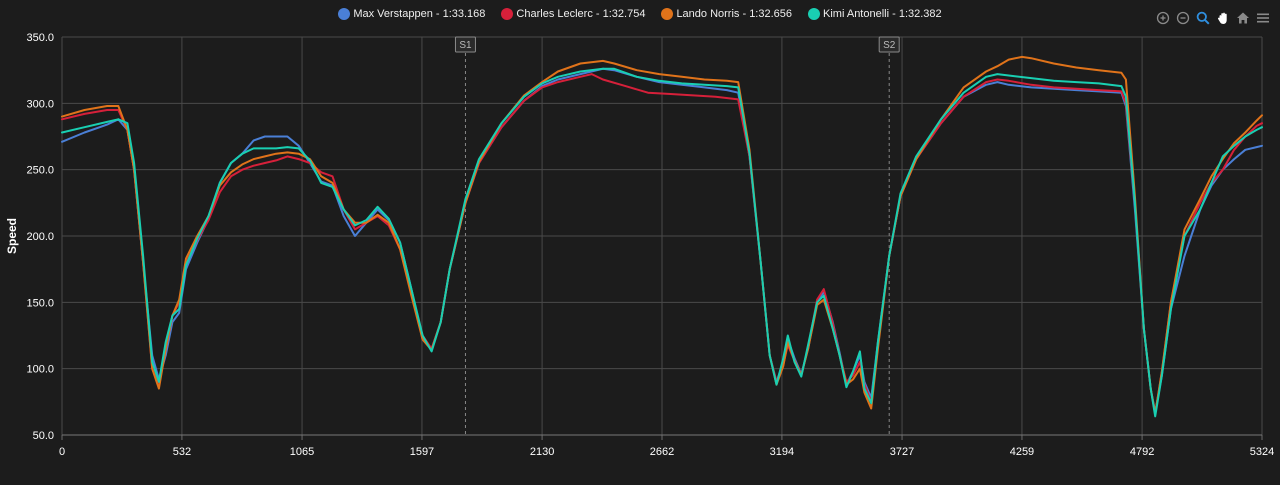  What do you see at coordinates (1263, 18) in the screenshot?
I see `menu-icon` at bounding box center [1263, 18].